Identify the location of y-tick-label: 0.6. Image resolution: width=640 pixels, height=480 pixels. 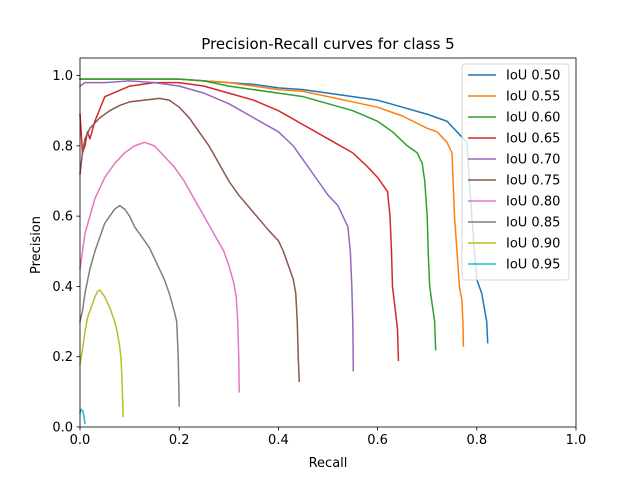
(62, 217).